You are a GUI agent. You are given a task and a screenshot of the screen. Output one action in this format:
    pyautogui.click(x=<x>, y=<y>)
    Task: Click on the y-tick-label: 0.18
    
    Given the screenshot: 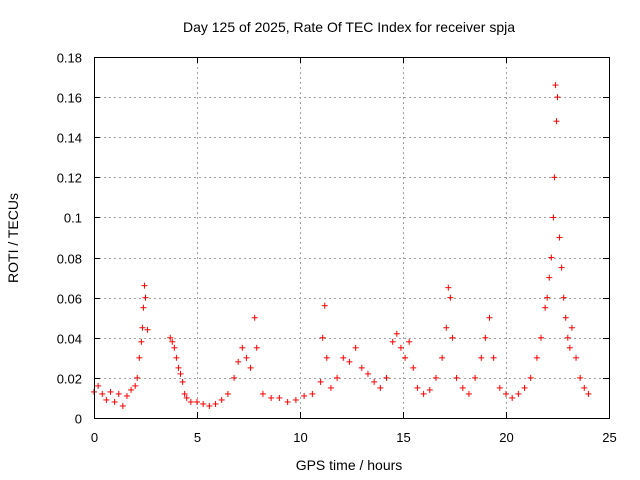 What is the action you would take?
    pyautogui.click(x=69, y=58)
    